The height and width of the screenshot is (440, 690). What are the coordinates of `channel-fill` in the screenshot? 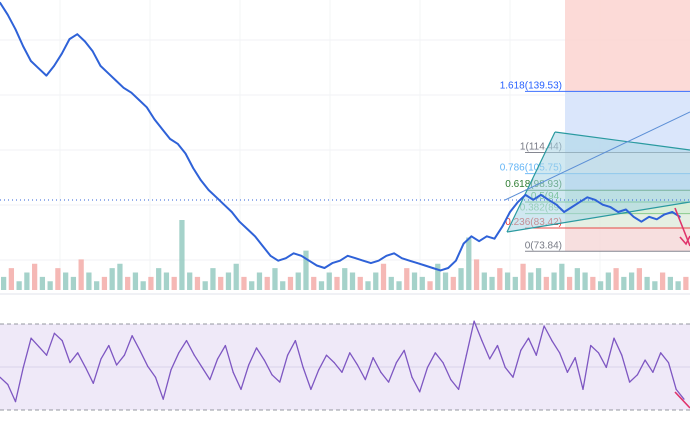 It's located at (598, 182).